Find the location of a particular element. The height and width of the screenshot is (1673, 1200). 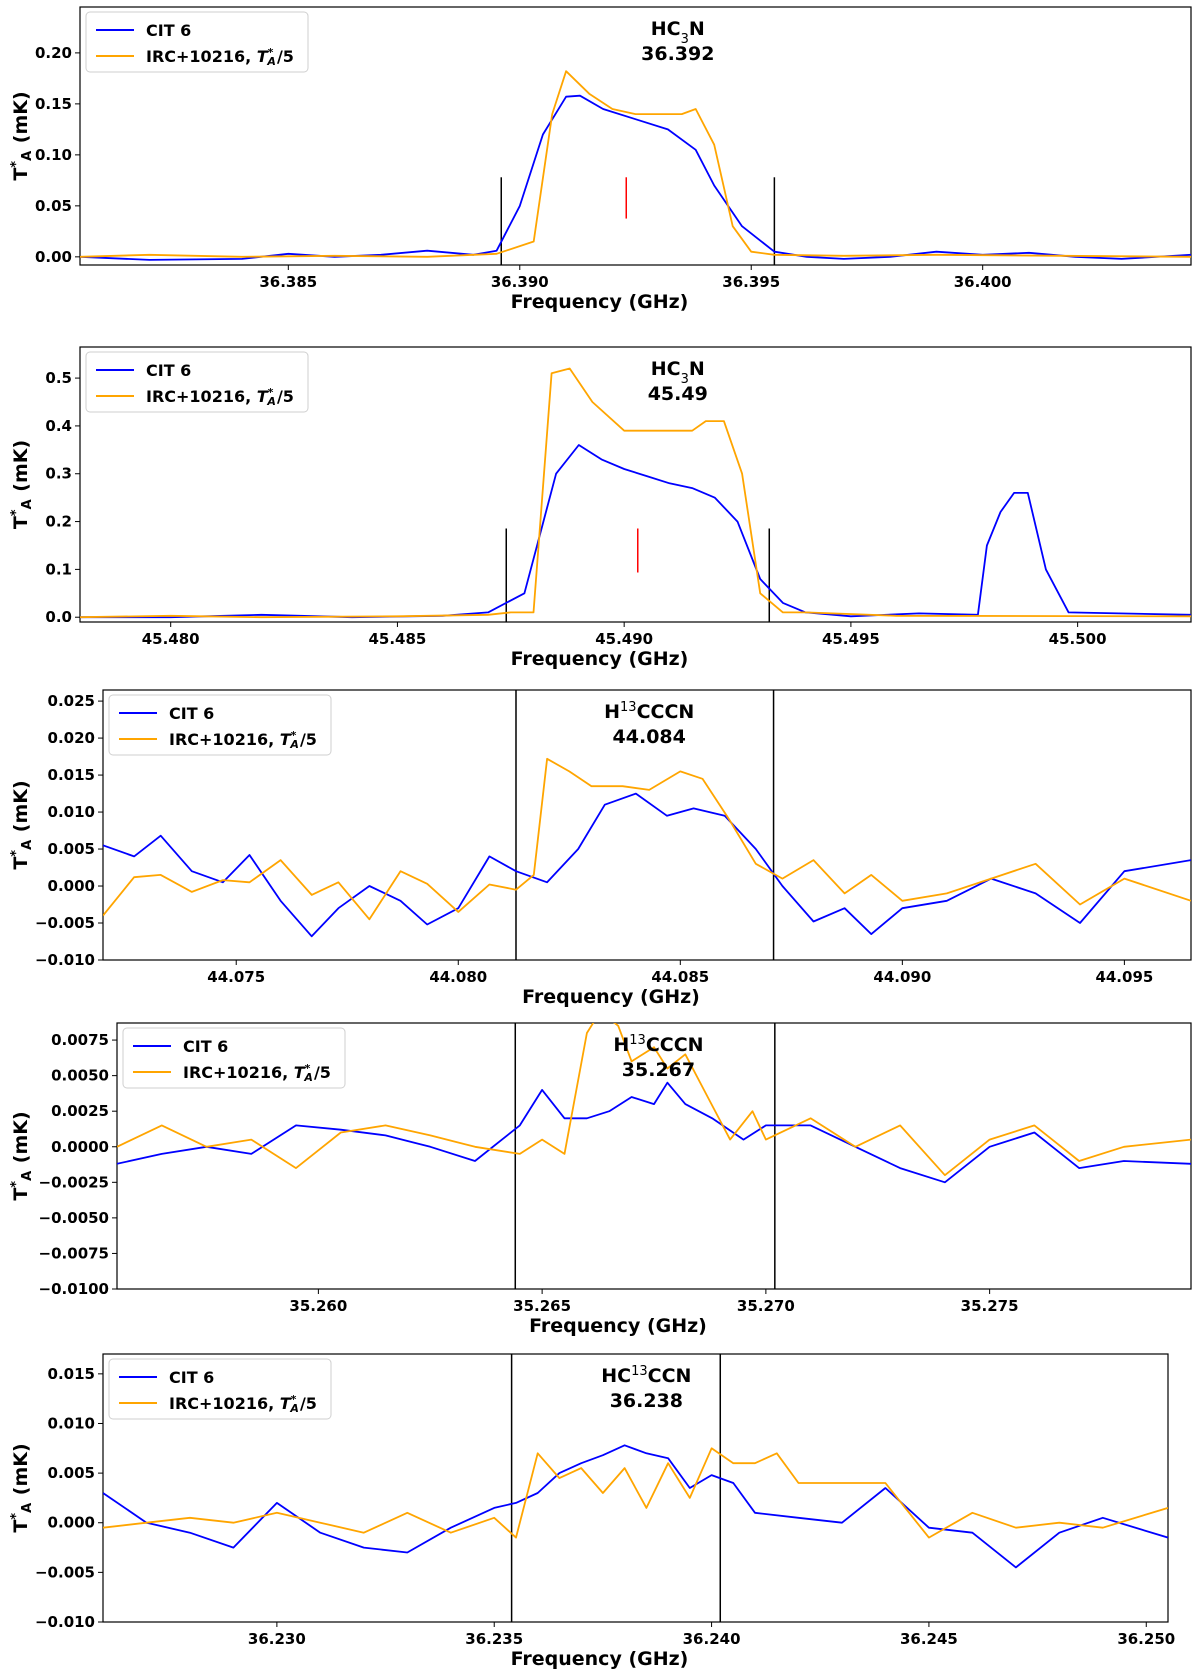

x-tick-label: 35.270 is located at coordinates (766, 1306).